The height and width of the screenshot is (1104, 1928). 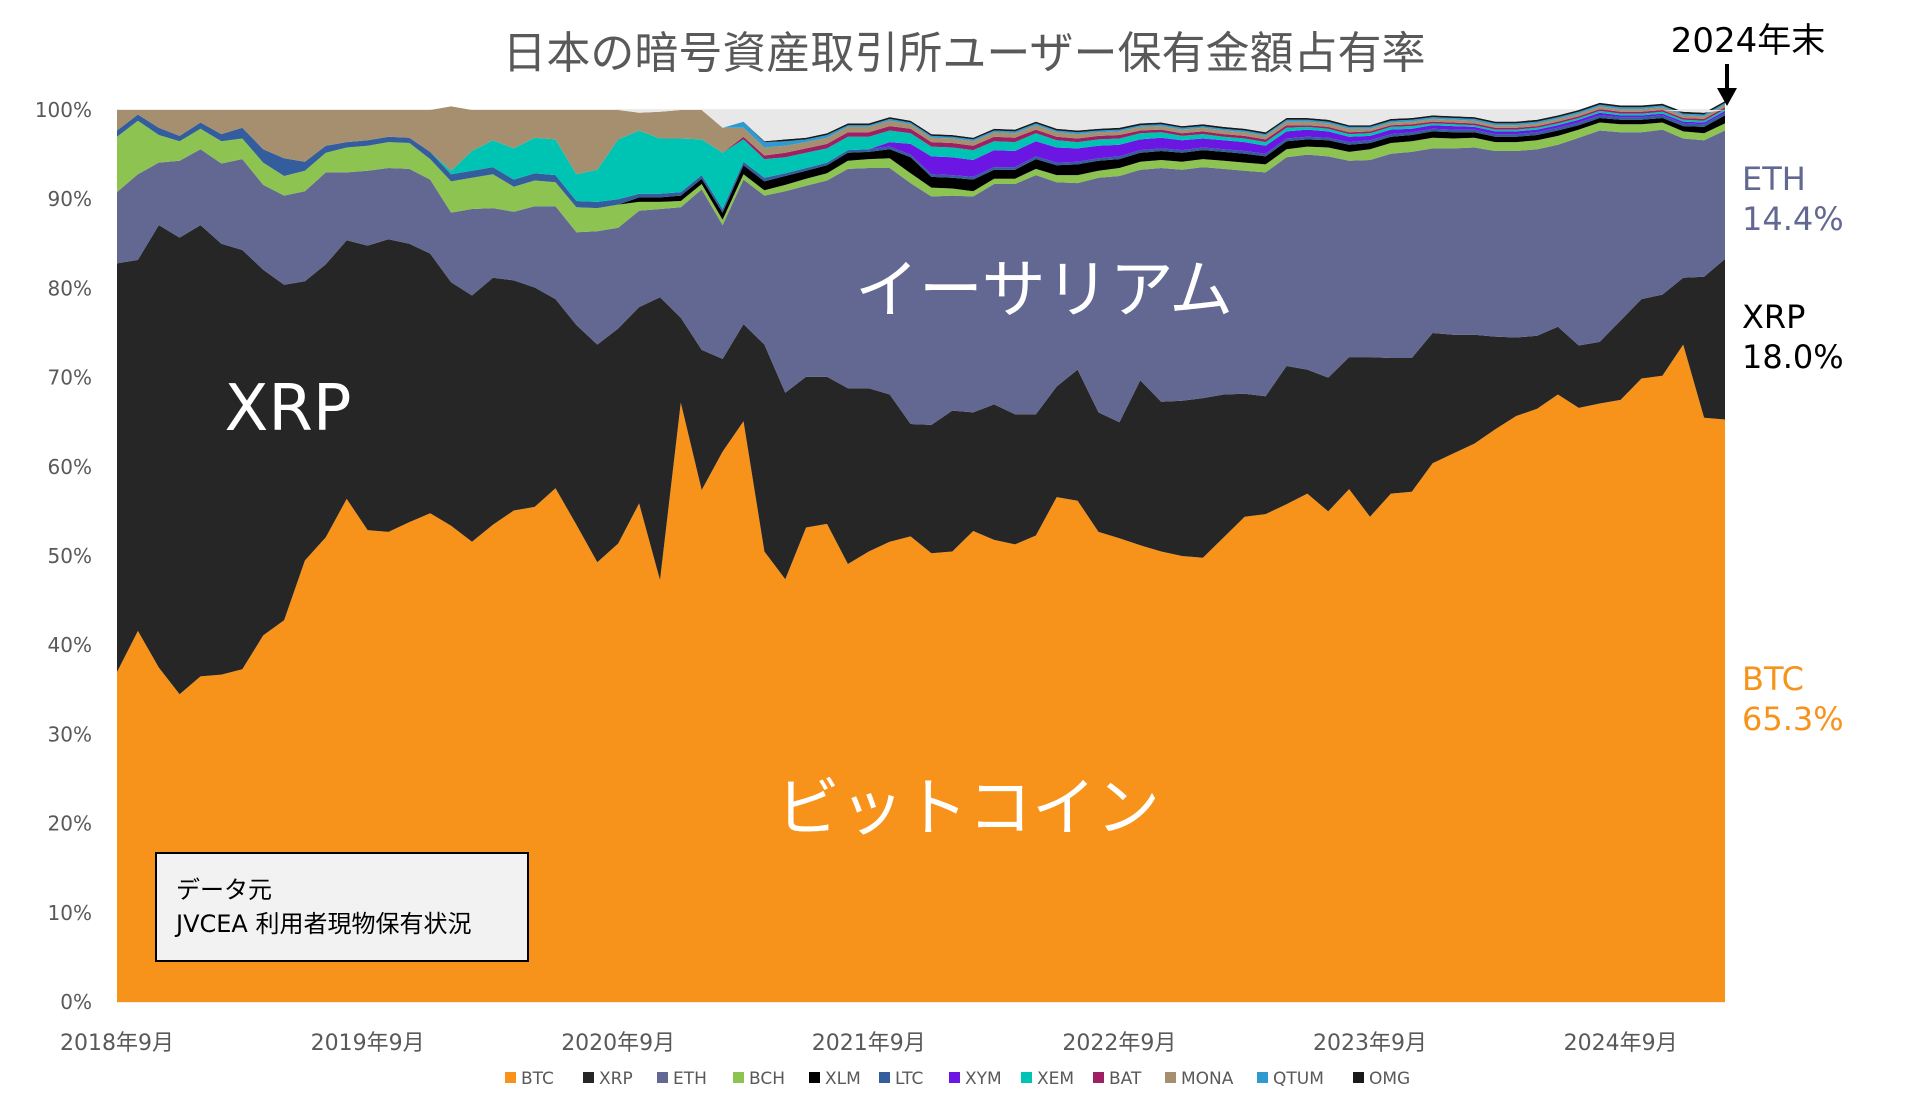 What do you see at coordinates (70, 556) in the screenshot?
I see `y-tick-label: 50%` at bounding box center [70, 556].